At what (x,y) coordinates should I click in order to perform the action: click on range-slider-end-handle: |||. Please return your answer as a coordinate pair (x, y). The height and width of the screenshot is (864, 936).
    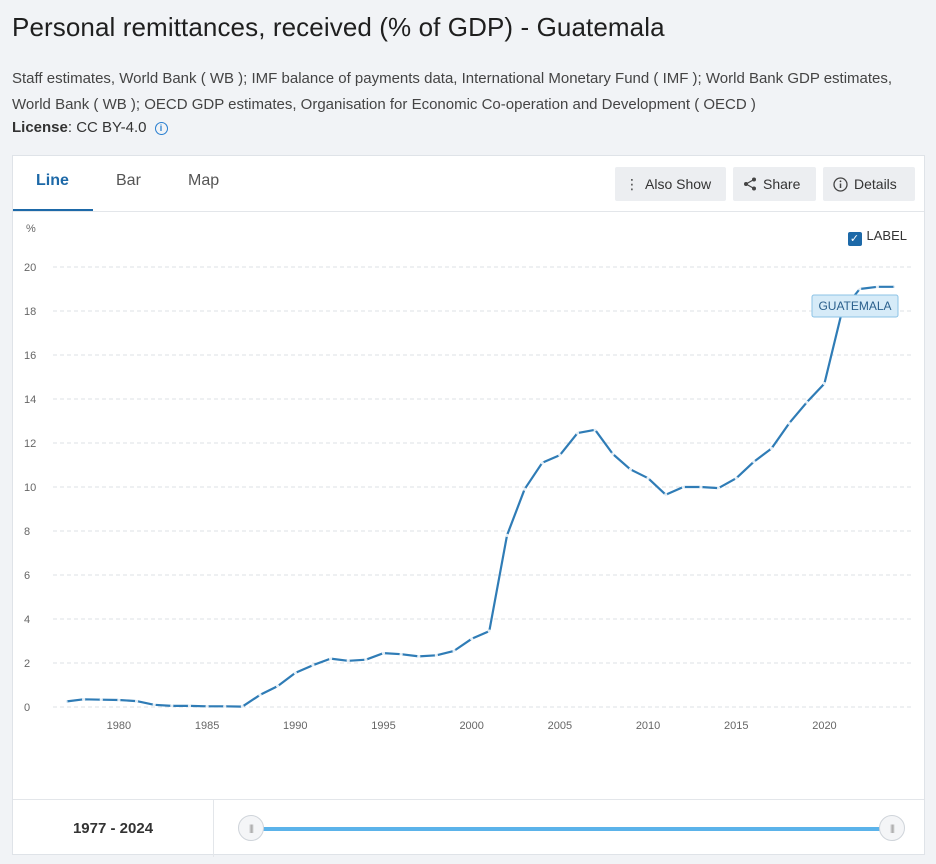
    Looking at the image, I should click on (892, 828).